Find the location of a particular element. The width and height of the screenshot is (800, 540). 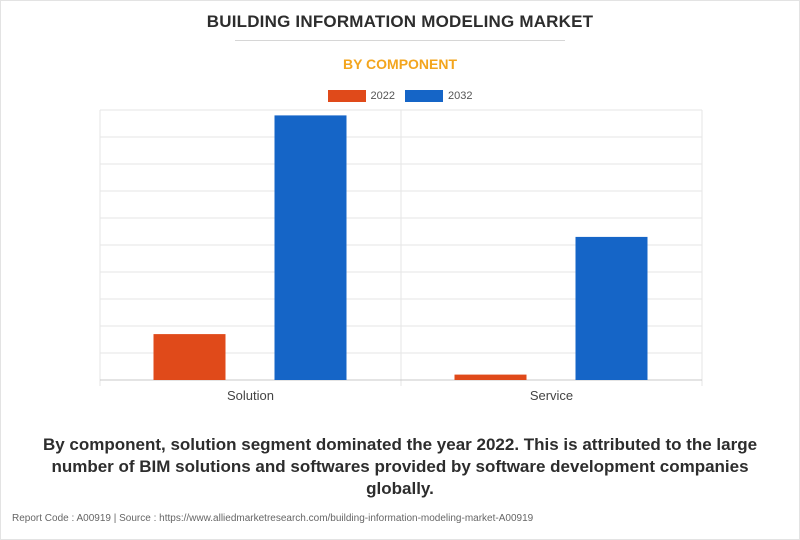

legend-swatch-2032 is located at coordinates (424, 96).